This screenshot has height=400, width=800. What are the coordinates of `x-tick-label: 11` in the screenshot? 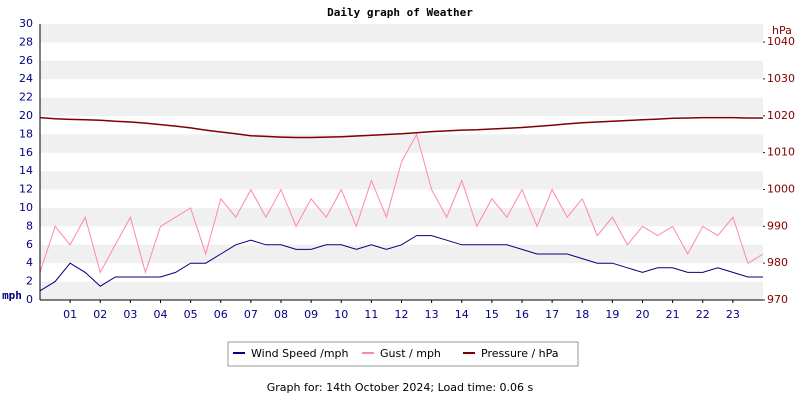 It's located at (371, 314).